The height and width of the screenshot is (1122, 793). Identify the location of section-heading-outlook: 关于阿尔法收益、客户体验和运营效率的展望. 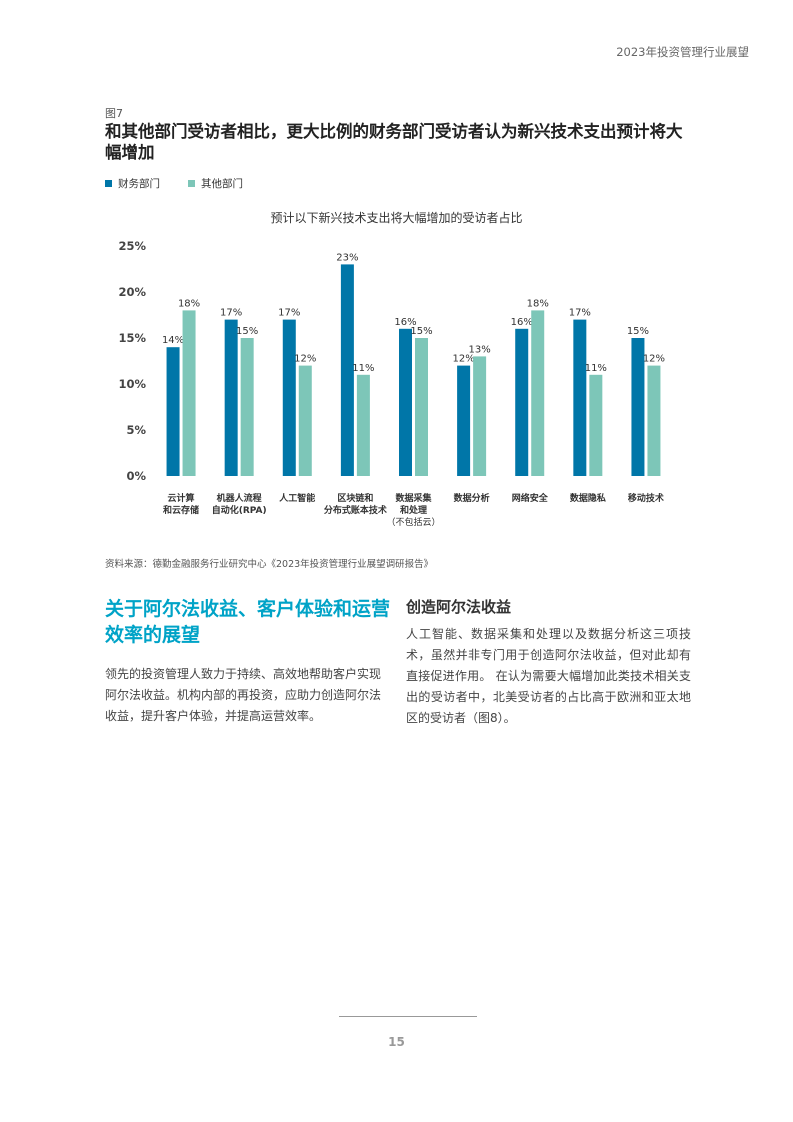
(248, 622).